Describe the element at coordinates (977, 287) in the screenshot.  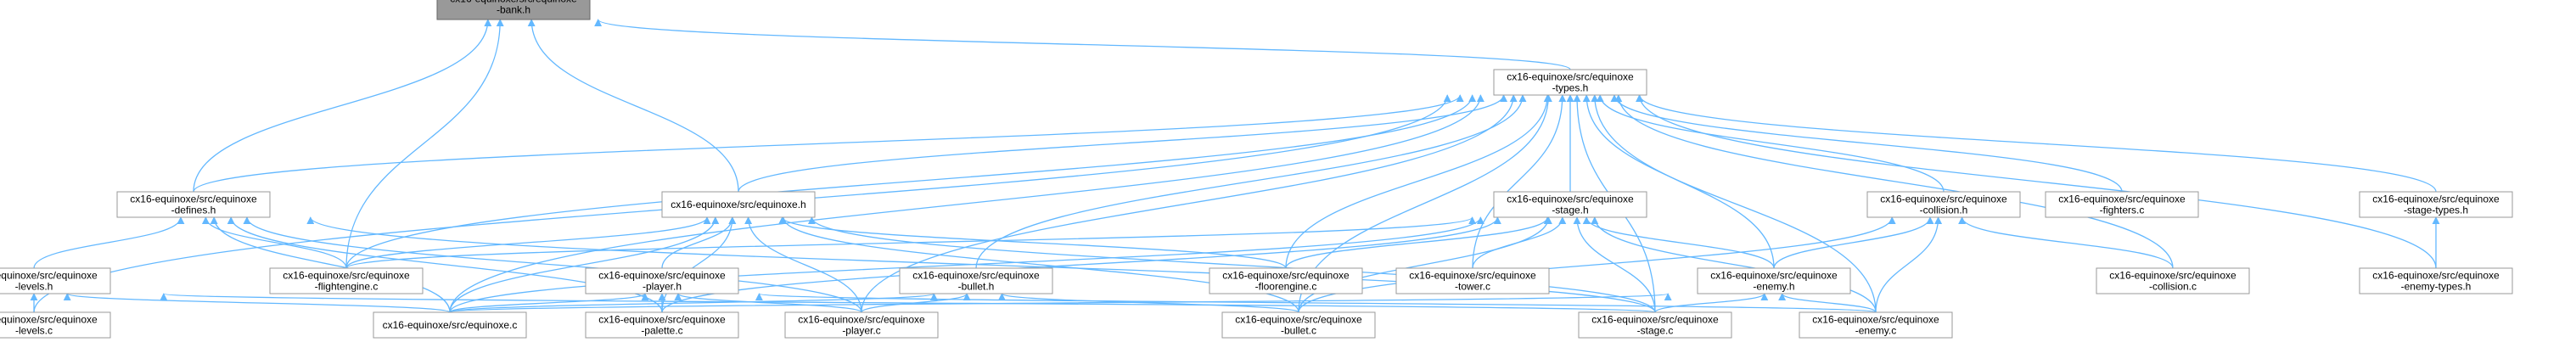
I see `node-label-line2: -bullet.h` at that location.